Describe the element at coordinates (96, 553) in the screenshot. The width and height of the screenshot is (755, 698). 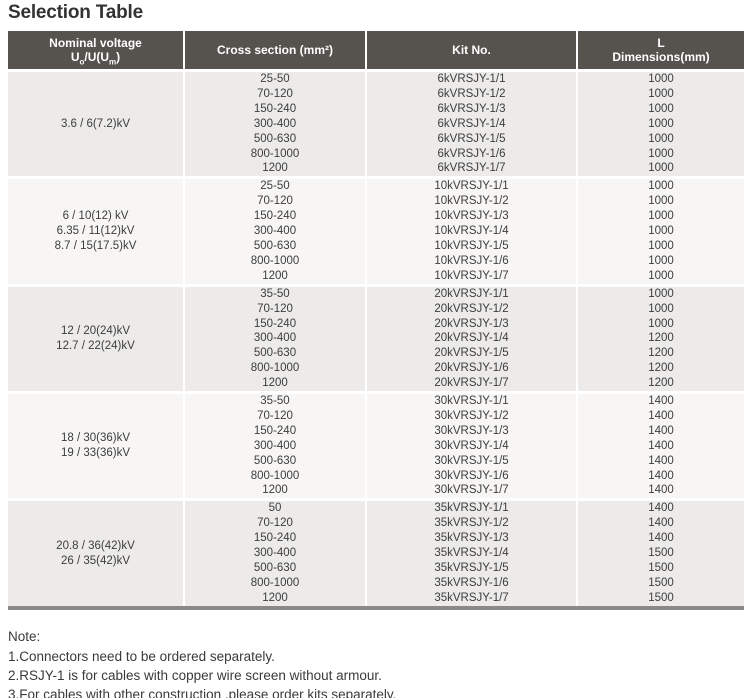
I see `voltage-cell: 20.8 / 36(42)kV 26 / 35(42)kV` at that location.